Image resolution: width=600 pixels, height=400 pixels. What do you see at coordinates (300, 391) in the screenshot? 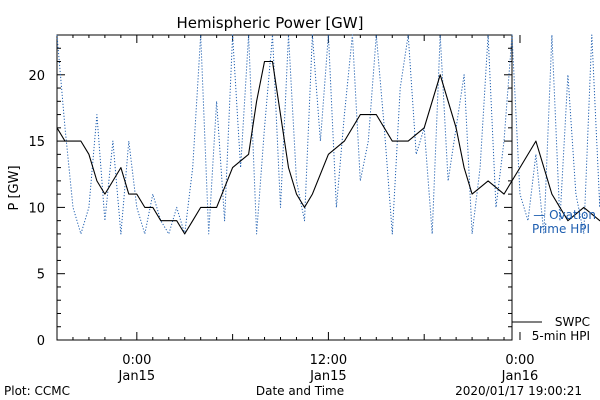
I see `x-axis-label: Date and Time` at bounding box center [300, 391].